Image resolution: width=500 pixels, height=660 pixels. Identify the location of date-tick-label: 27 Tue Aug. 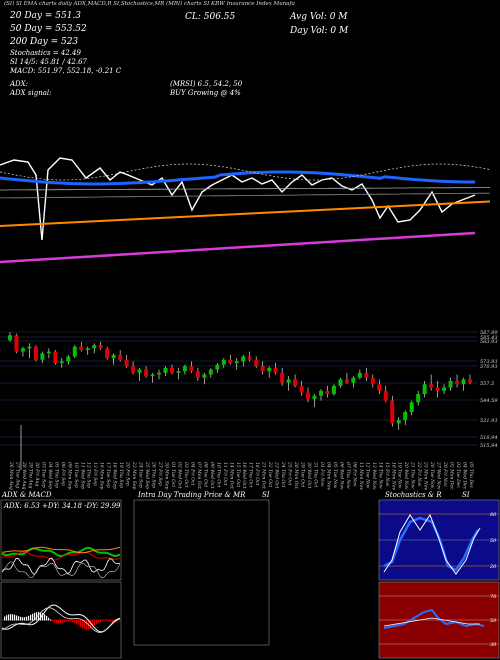
(17, 474).